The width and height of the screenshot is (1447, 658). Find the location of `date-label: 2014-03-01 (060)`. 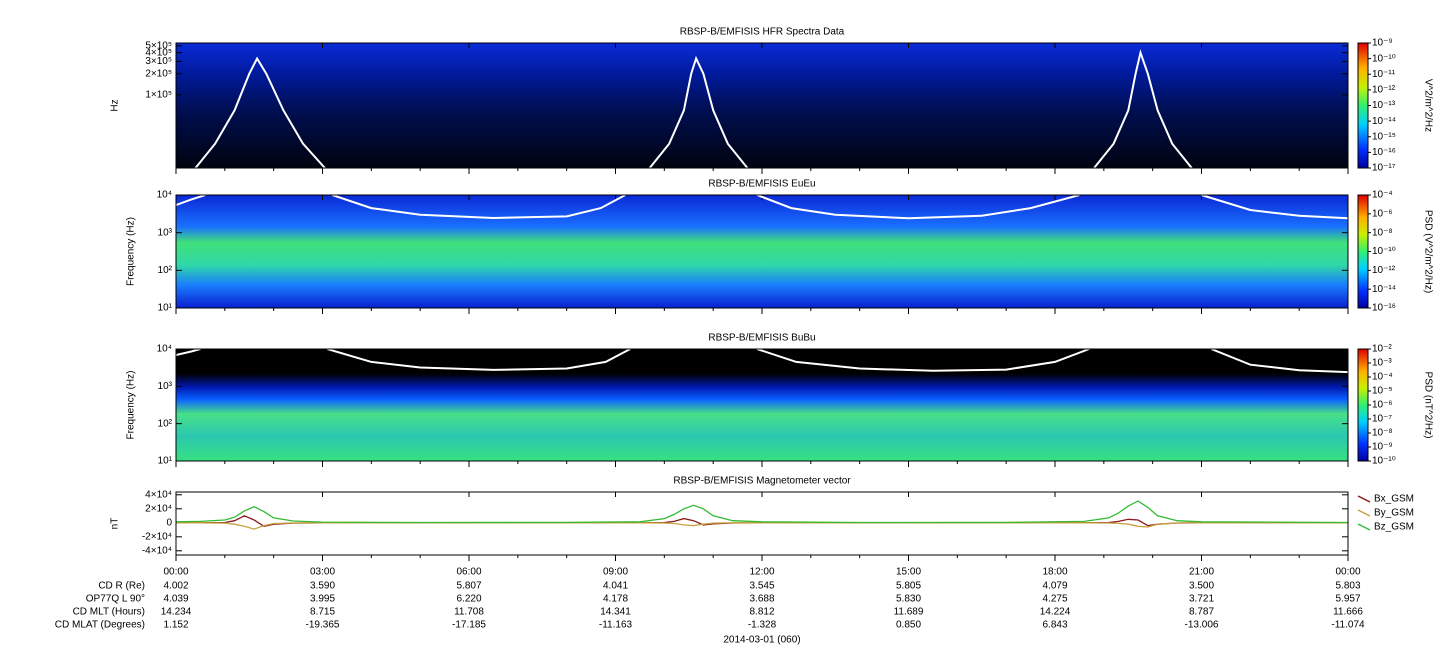

date-label: 2014-03-01 (060) is located at coordinates (761, 640).